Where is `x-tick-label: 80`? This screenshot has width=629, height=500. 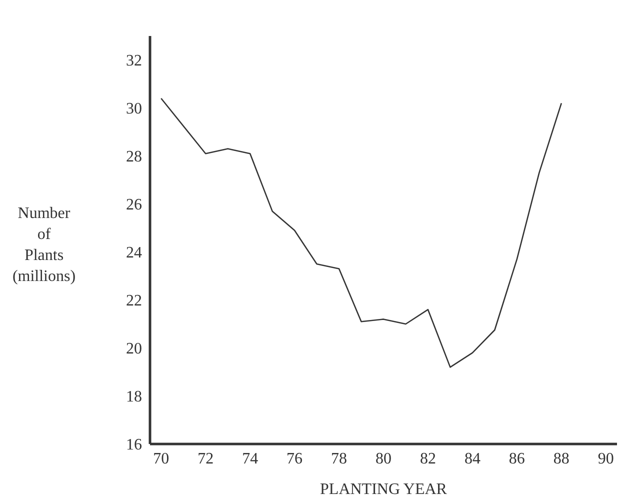
x-tick-label: 80 is located at coordinates (384, 459).